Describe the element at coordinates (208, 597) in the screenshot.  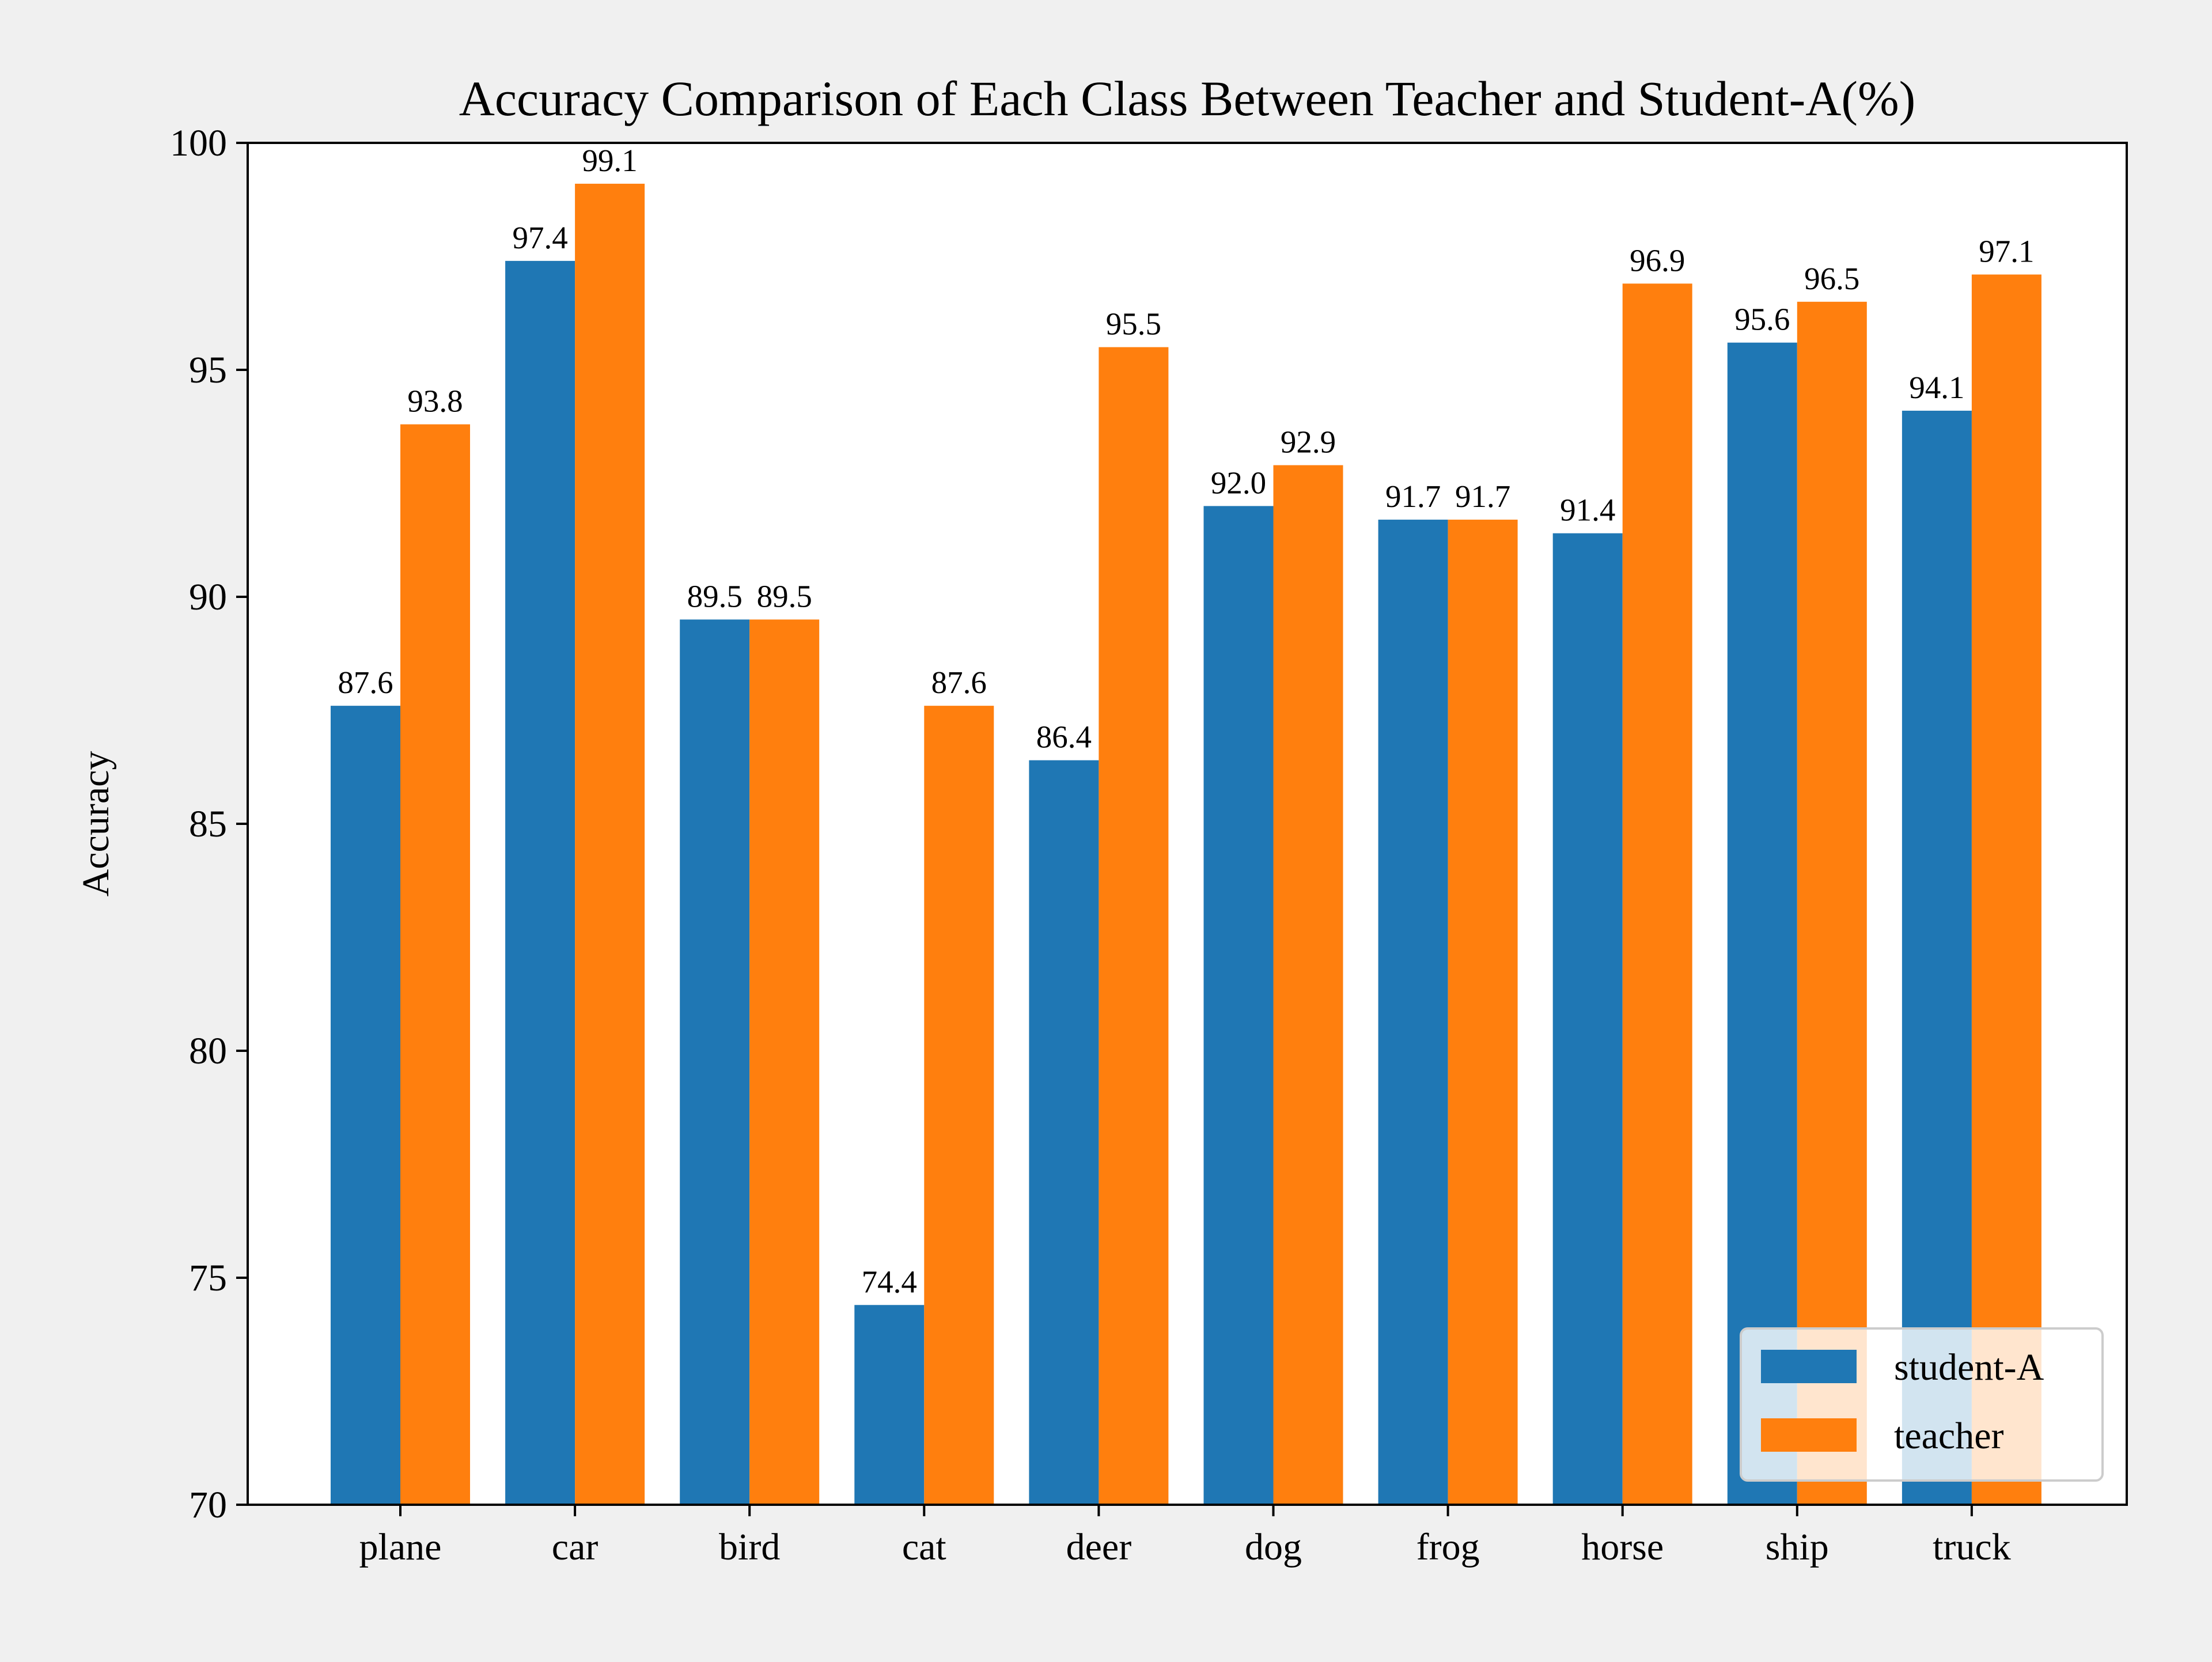
I see `y-tick-label: 90` at that location.